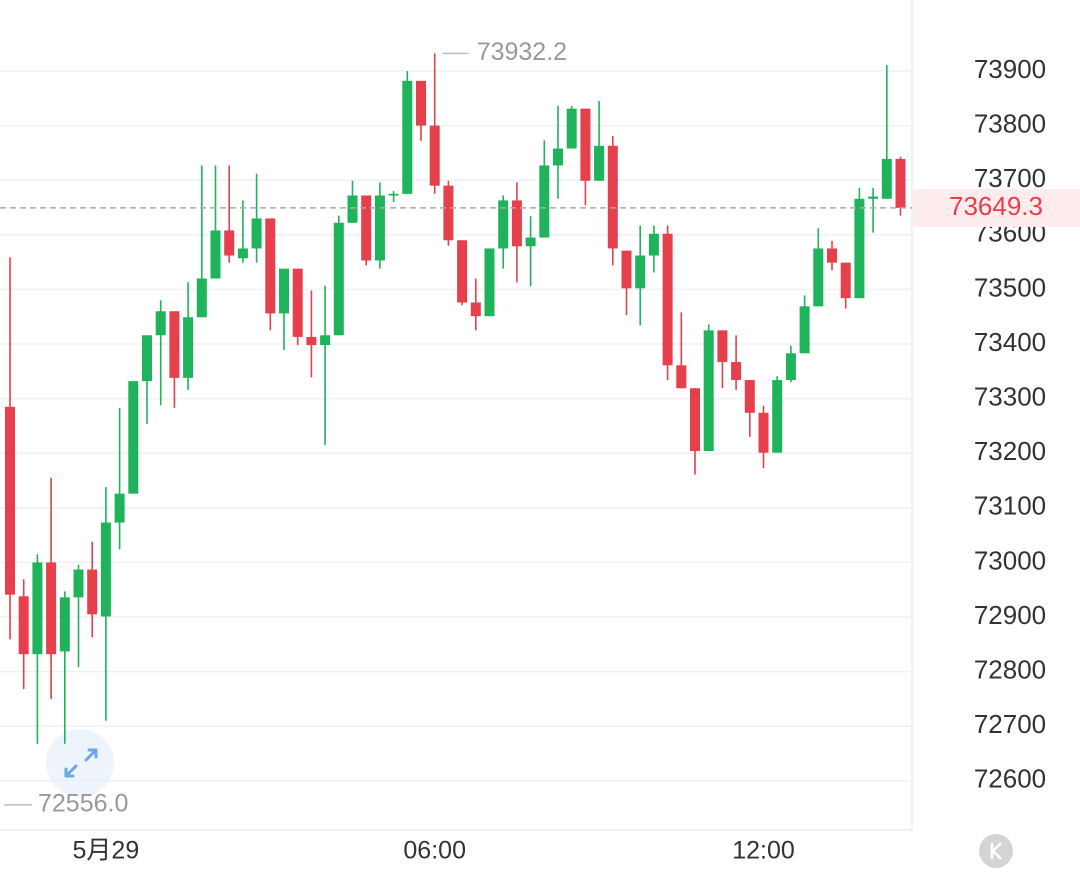  I want to click on y-tick-label: 72800, so click(1010, 670).